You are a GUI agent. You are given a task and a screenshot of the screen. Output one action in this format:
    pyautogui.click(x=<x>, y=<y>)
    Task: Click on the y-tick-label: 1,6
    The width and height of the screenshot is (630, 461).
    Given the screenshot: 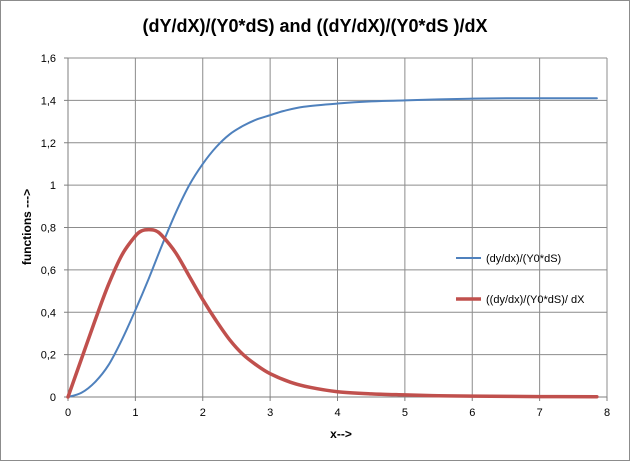 What is the action you would take?
    pyautogui.click(x=48, y=59)
    